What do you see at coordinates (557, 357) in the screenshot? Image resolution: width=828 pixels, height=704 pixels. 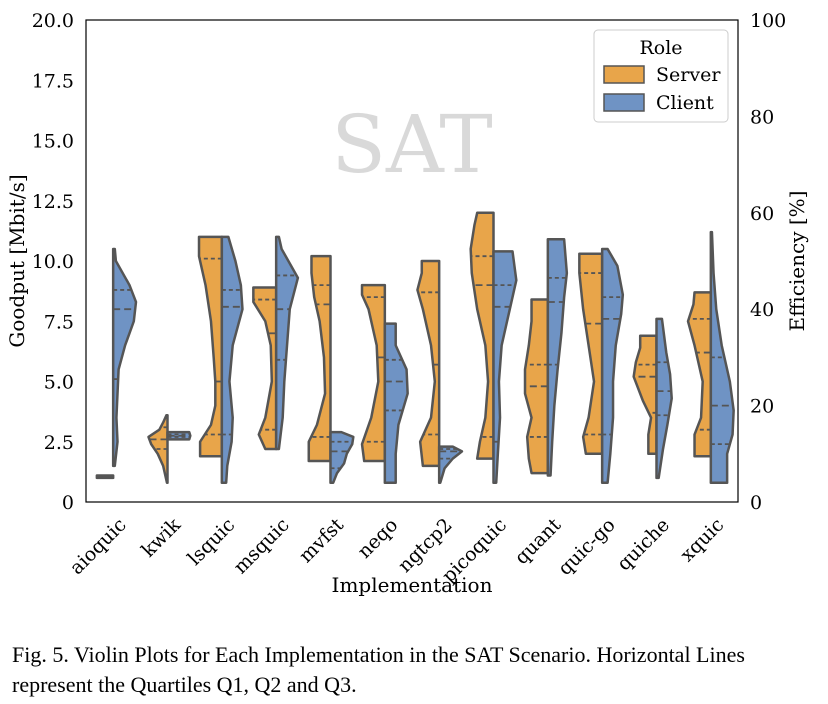 I see `violin-client-quant` at bounding box center [557, 357].